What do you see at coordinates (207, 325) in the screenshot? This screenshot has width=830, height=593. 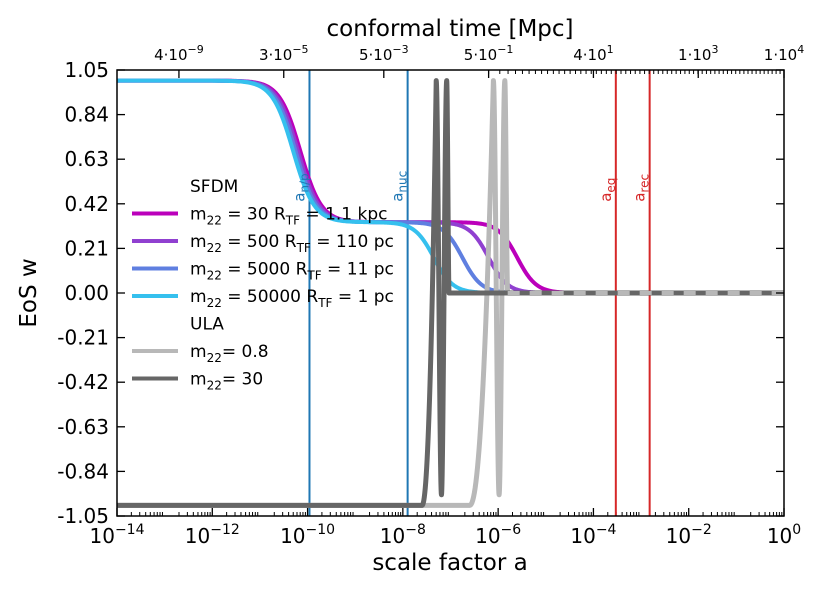 I see `legend-title-1: ULA` at bounding box center [207, 325].